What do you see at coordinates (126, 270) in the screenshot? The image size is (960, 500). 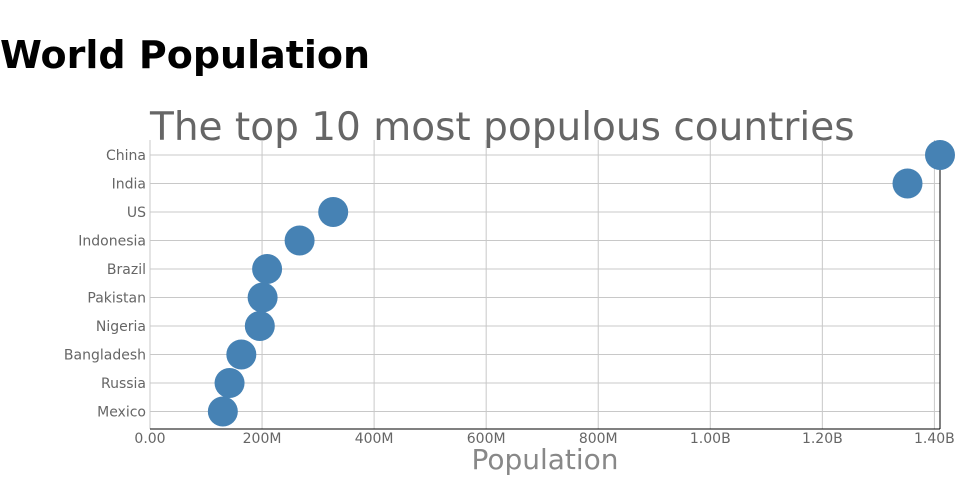 I see `y-tick-label-4: Brazil` at bounding box center [126, 270].